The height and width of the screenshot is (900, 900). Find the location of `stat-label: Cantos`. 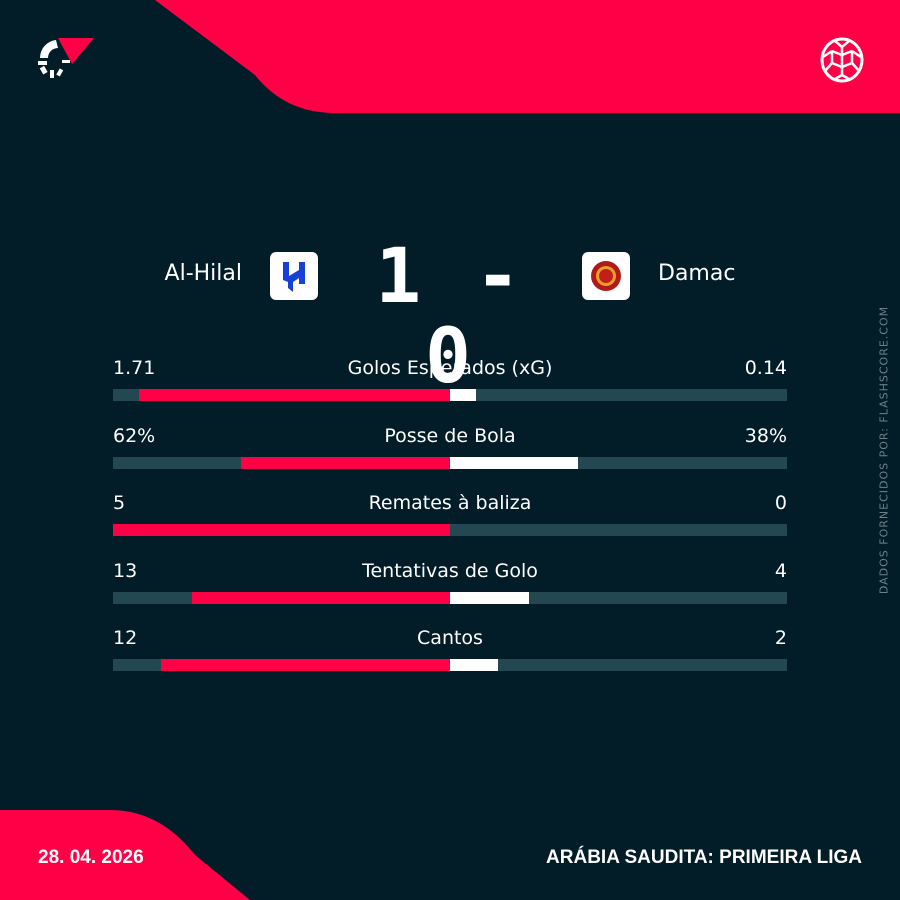

stat-label: Cantos is located at coordinates (450, 638).